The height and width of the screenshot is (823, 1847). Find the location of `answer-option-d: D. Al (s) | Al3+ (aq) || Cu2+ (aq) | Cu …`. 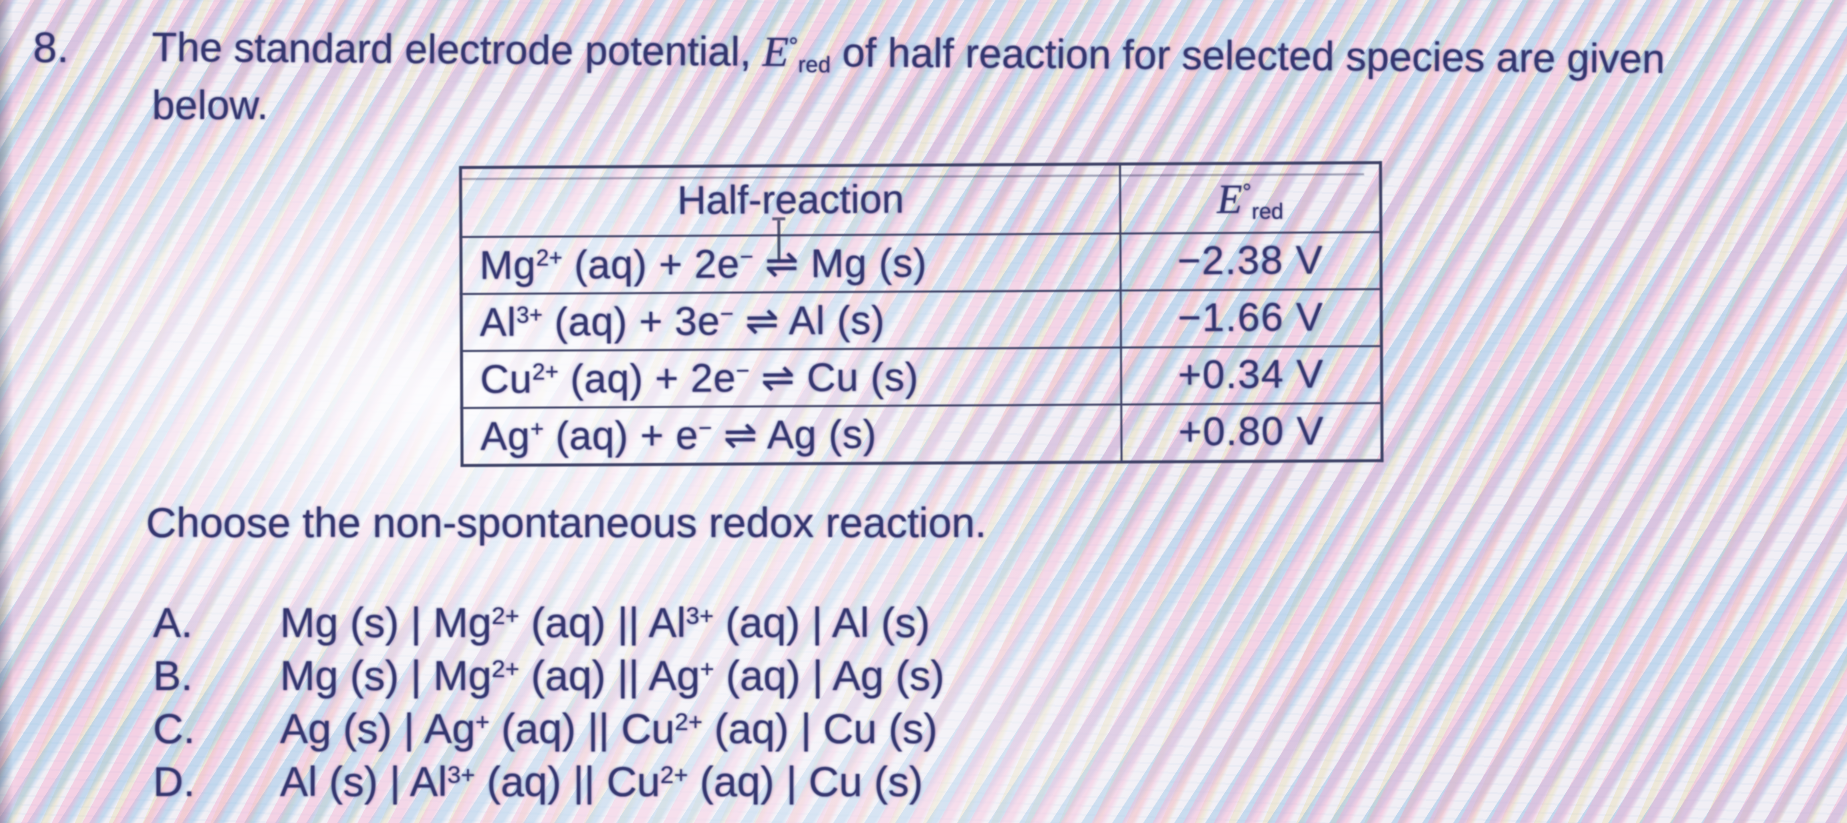

answer-option-d: D. Al (s) | Al3+ (aq) || Cu2+ (aq) | Cu … is located at coordinates (549, 781).